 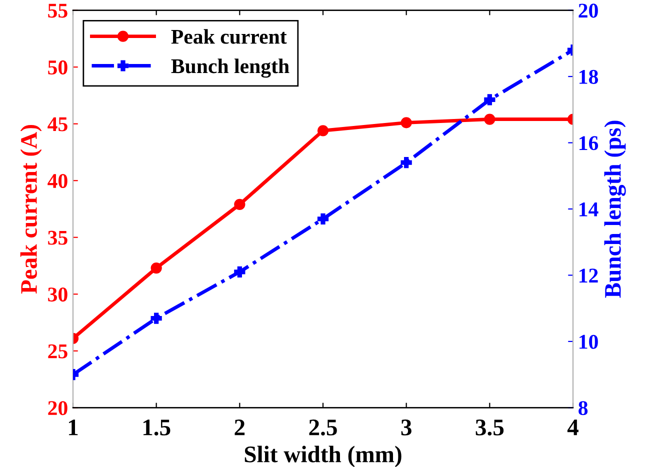 What do you see at coordinates (615, 209) in the screenshot?
I see `y2-axis-title: Bunch length (ps)` at bounding box center [615, 209].